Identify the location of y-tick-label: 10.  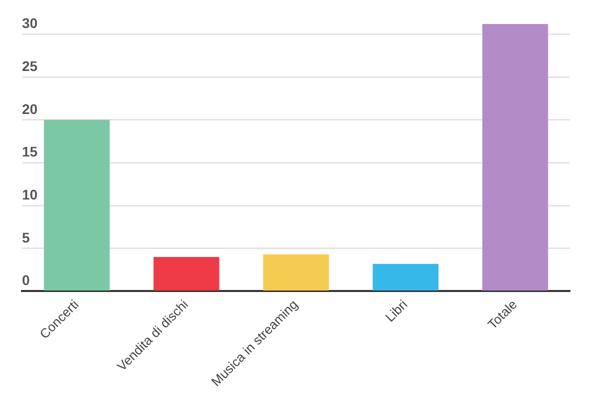
(30, 194).